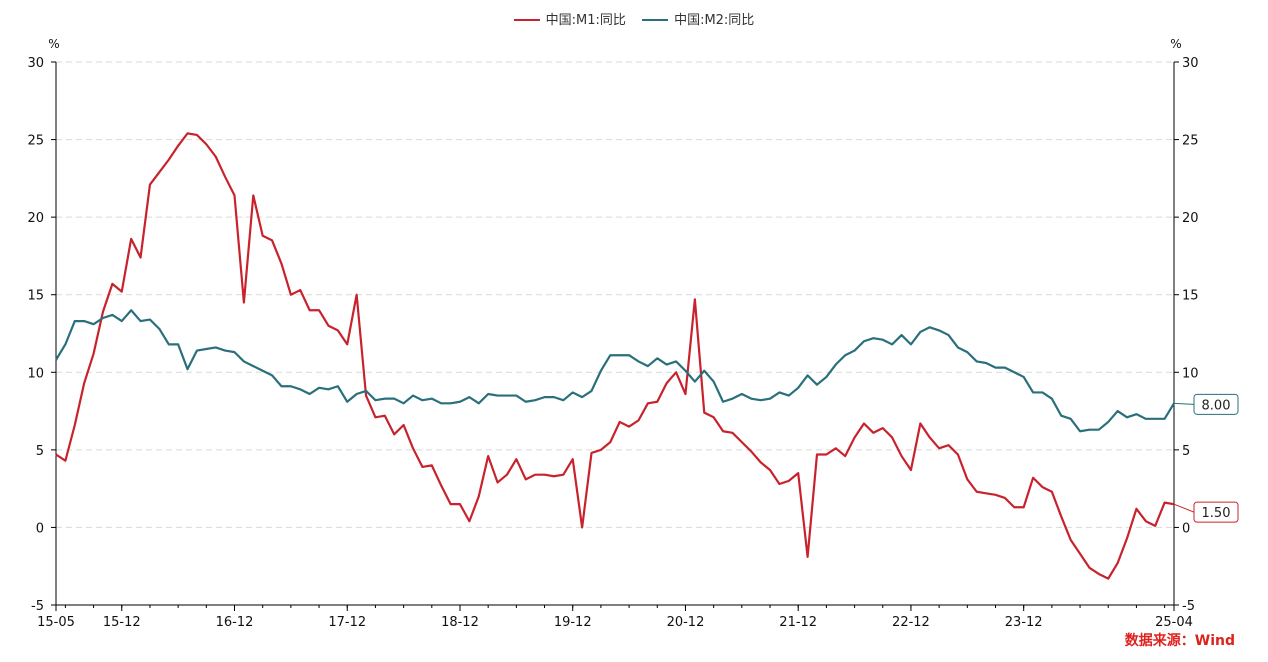  I want to click on y-tick-label-left: 15, so click(35, 296).